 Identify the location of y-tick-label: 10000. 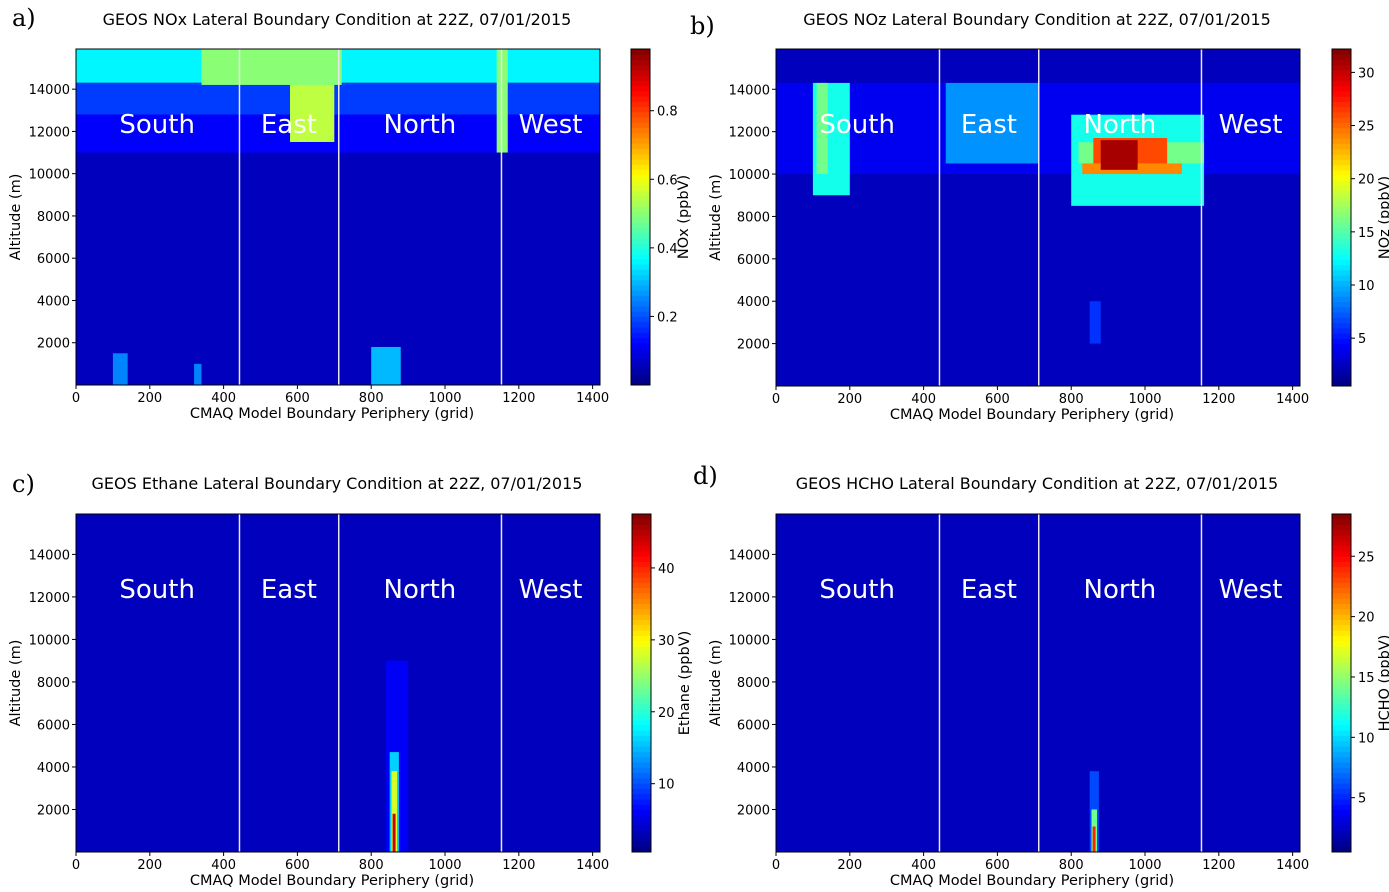
(749, 175).